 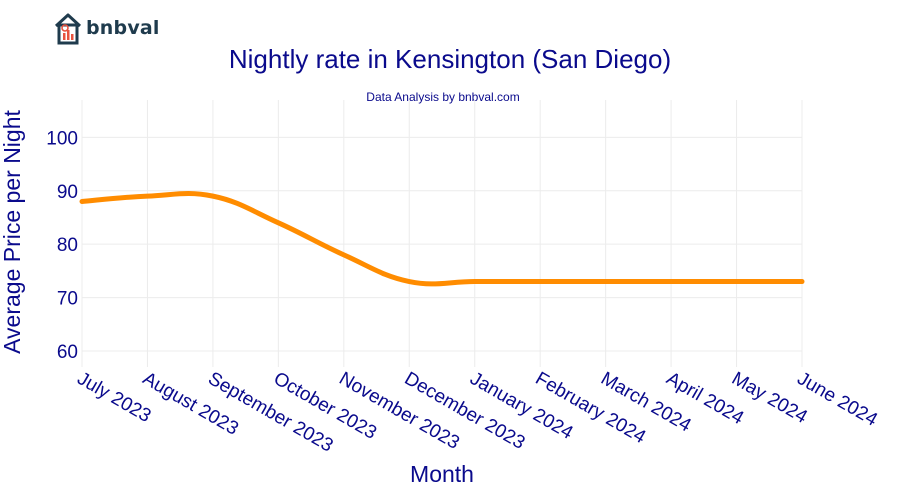 What do you see at coordinates (67, 352) in the screenshot?
I see `y-tick-label: 60` at bounding box center [67, 352].